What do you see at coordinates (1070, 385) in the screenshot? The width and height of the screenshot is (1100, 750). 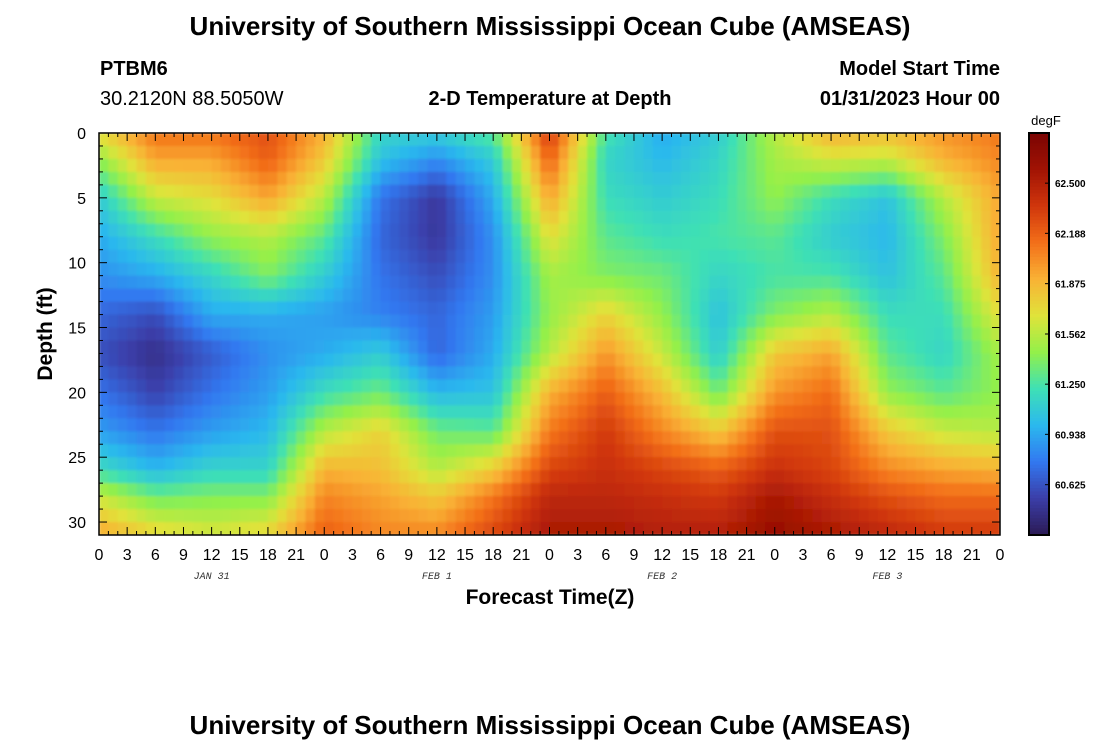 I see `colorbar-tick-label: 61.250` at bounding box center [1070, 385].